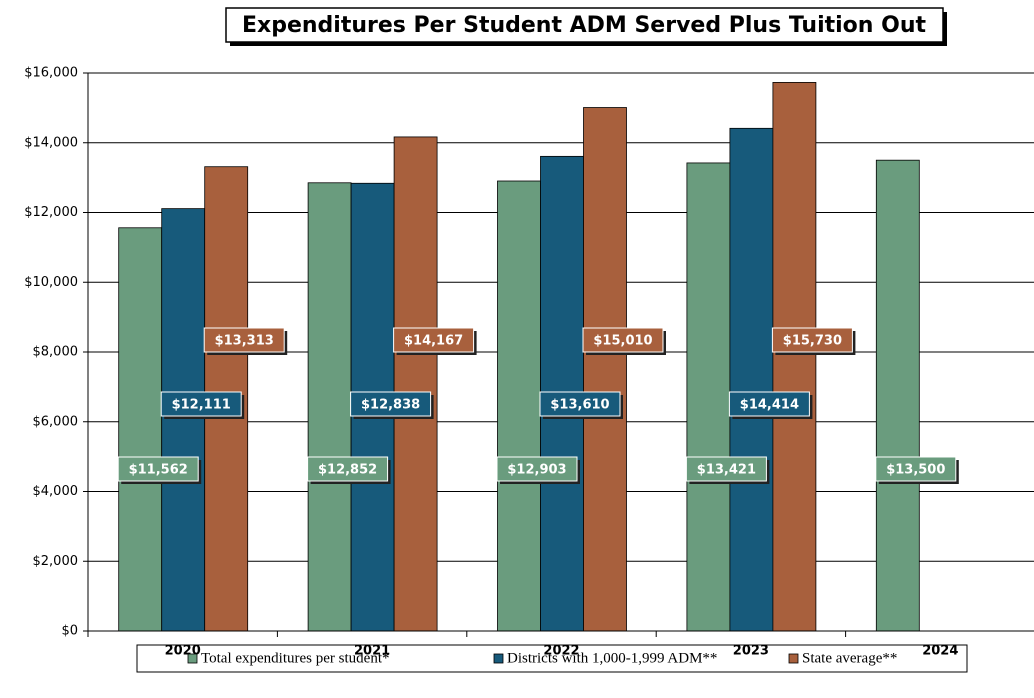 The image size is (1034, 698). I want to click on y-tick-label: $8,000, so click(56, 352).